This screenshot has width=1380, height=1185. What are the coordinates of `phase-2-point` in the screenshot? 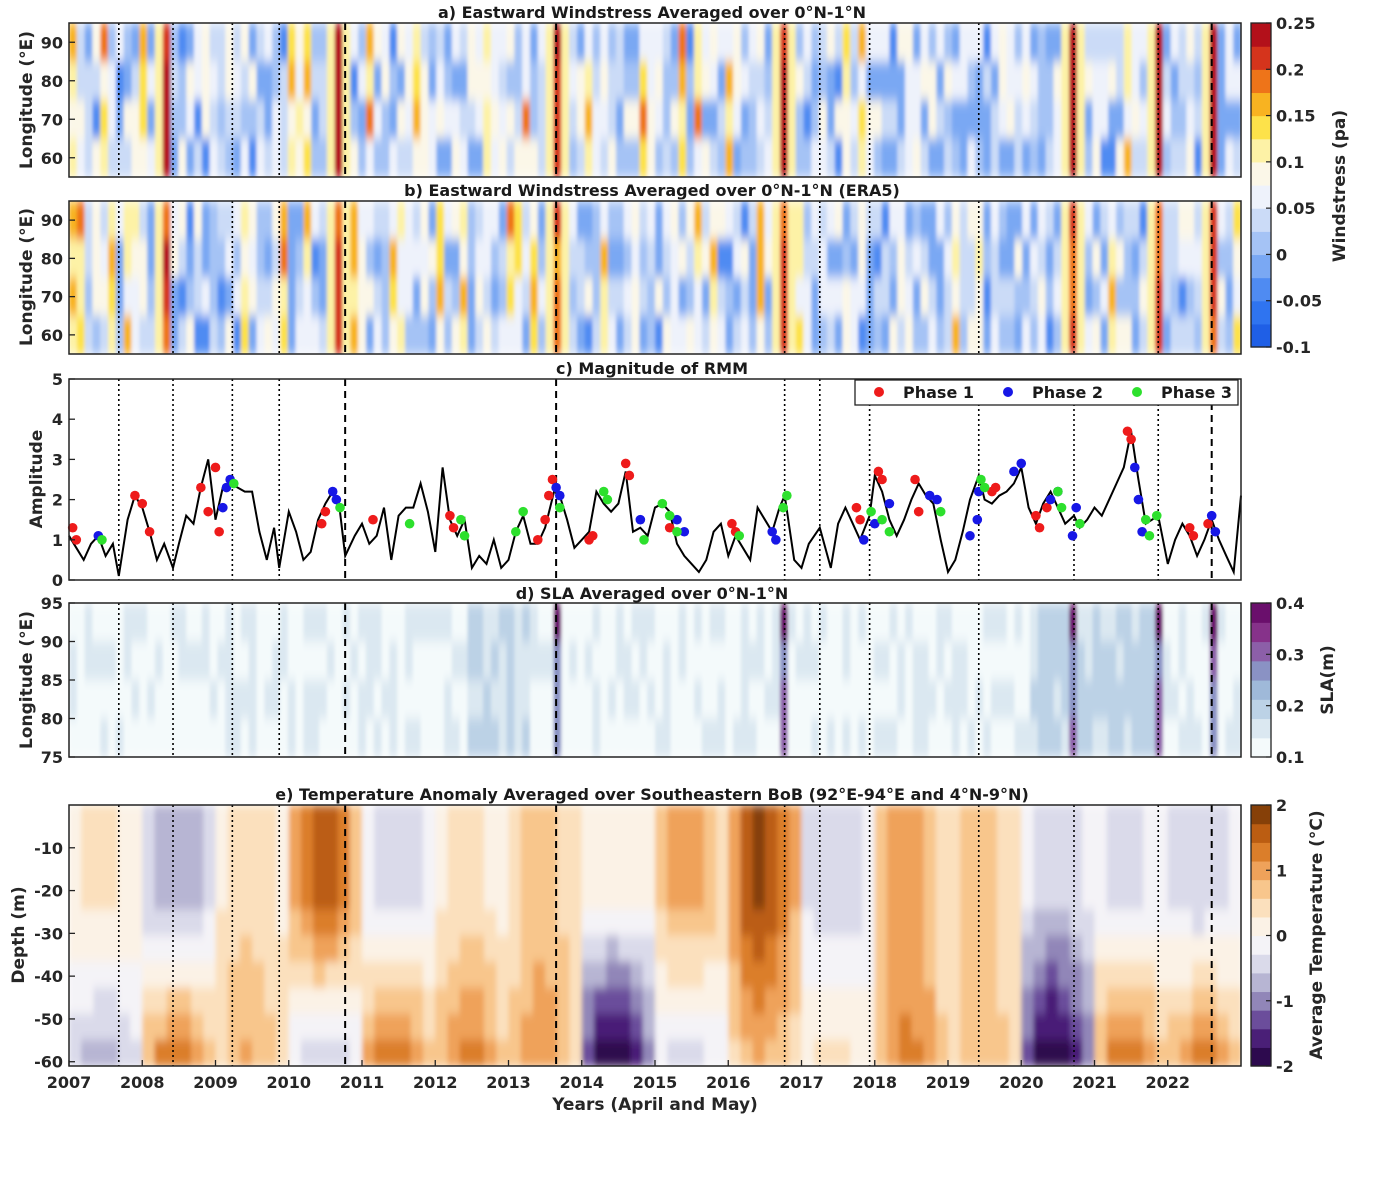 It's located at (889, 503).